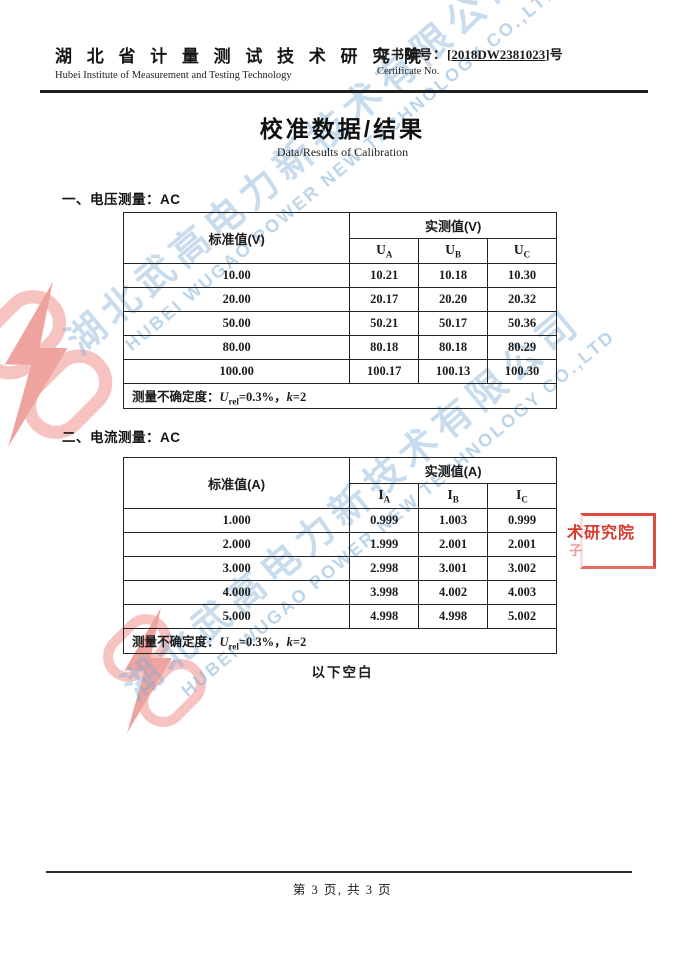  Describe the element at coordinates (236, 238) in the screenshot. I see `voltage-std-header: 标准值(V)` at that location.